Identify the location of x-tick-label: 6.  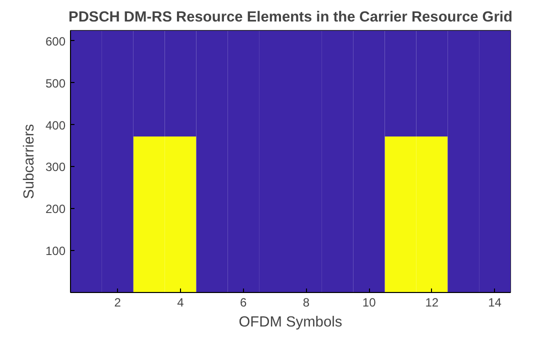
(244, 303).